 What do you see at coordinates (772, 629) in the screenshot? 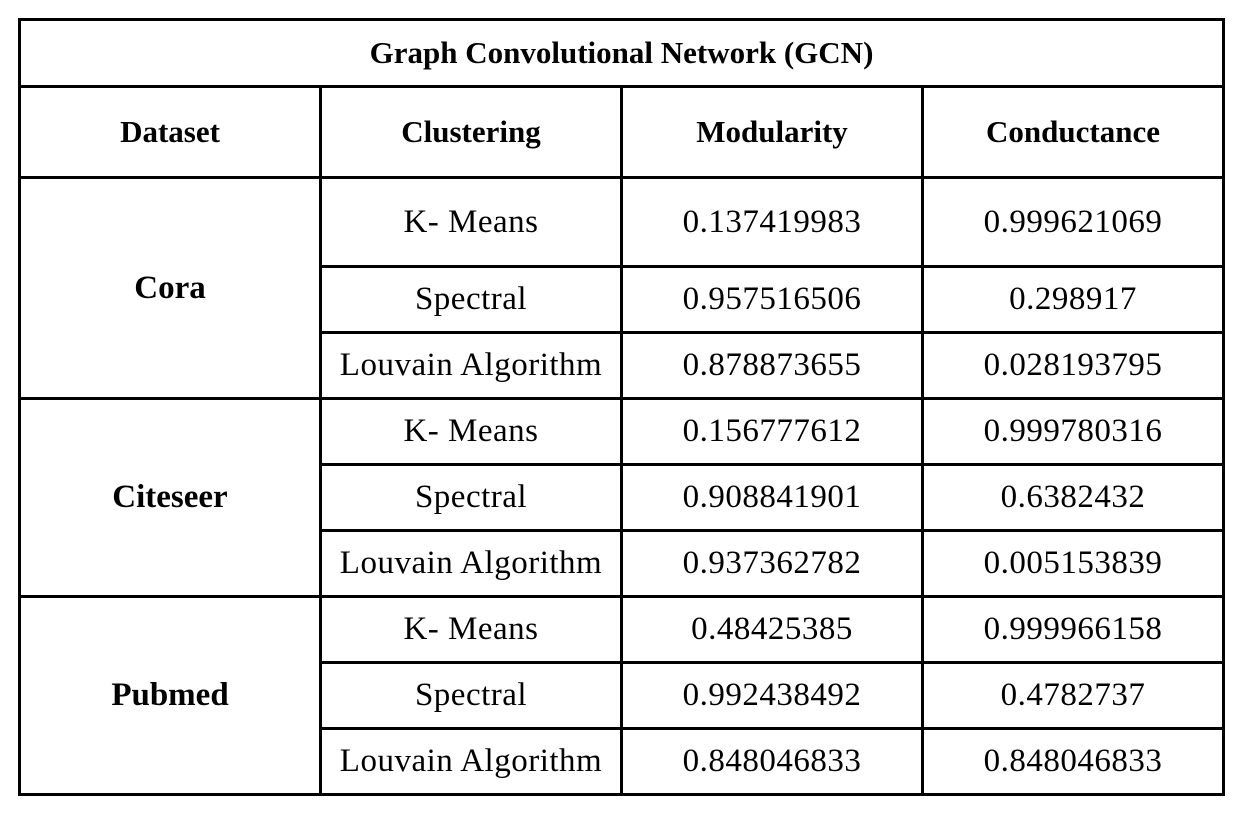
I see `modularity-cell: 0.48425385` at bounding box center [772, 629].